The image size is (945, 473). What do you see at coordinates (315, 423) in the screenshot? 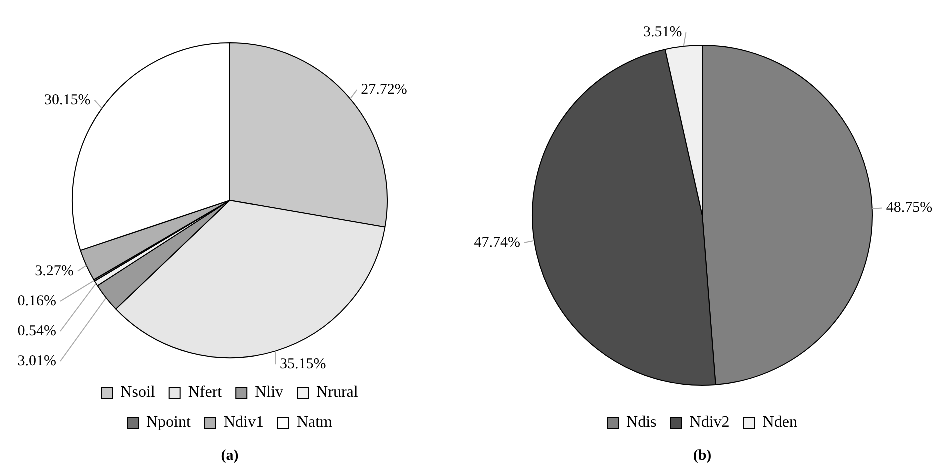
I see `legend-label: Natm` at bounding box center [315, 423].